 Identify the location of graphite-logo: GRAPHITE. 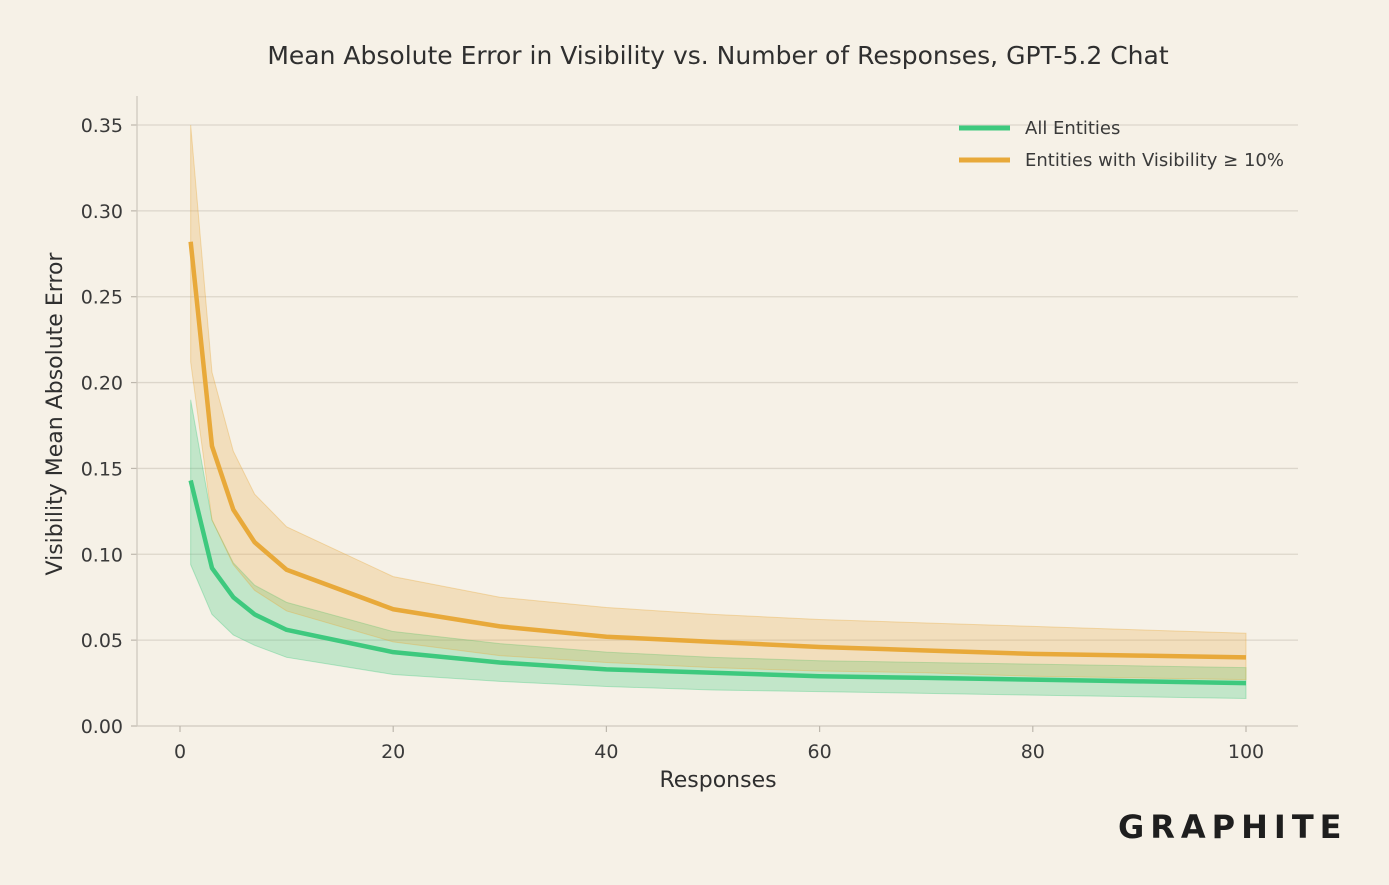
(1233, 827).